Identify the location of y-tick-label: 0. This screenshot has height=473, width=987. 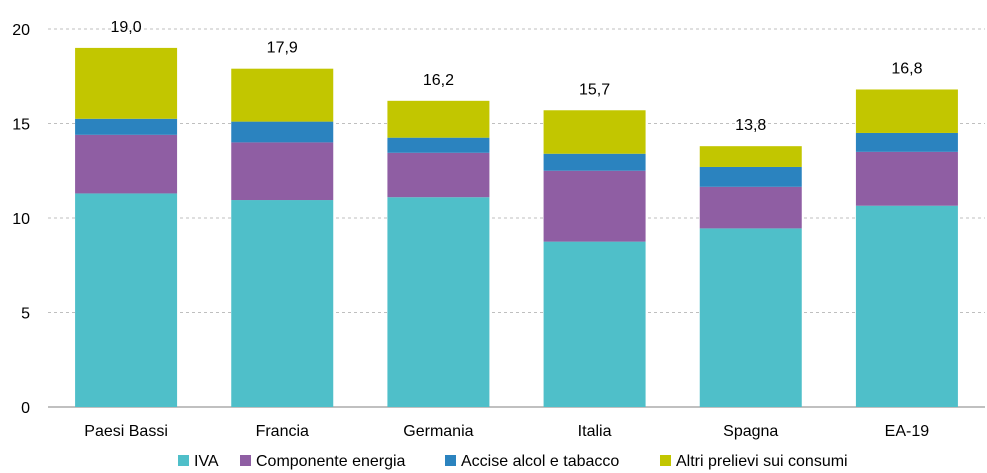
(25, 408).